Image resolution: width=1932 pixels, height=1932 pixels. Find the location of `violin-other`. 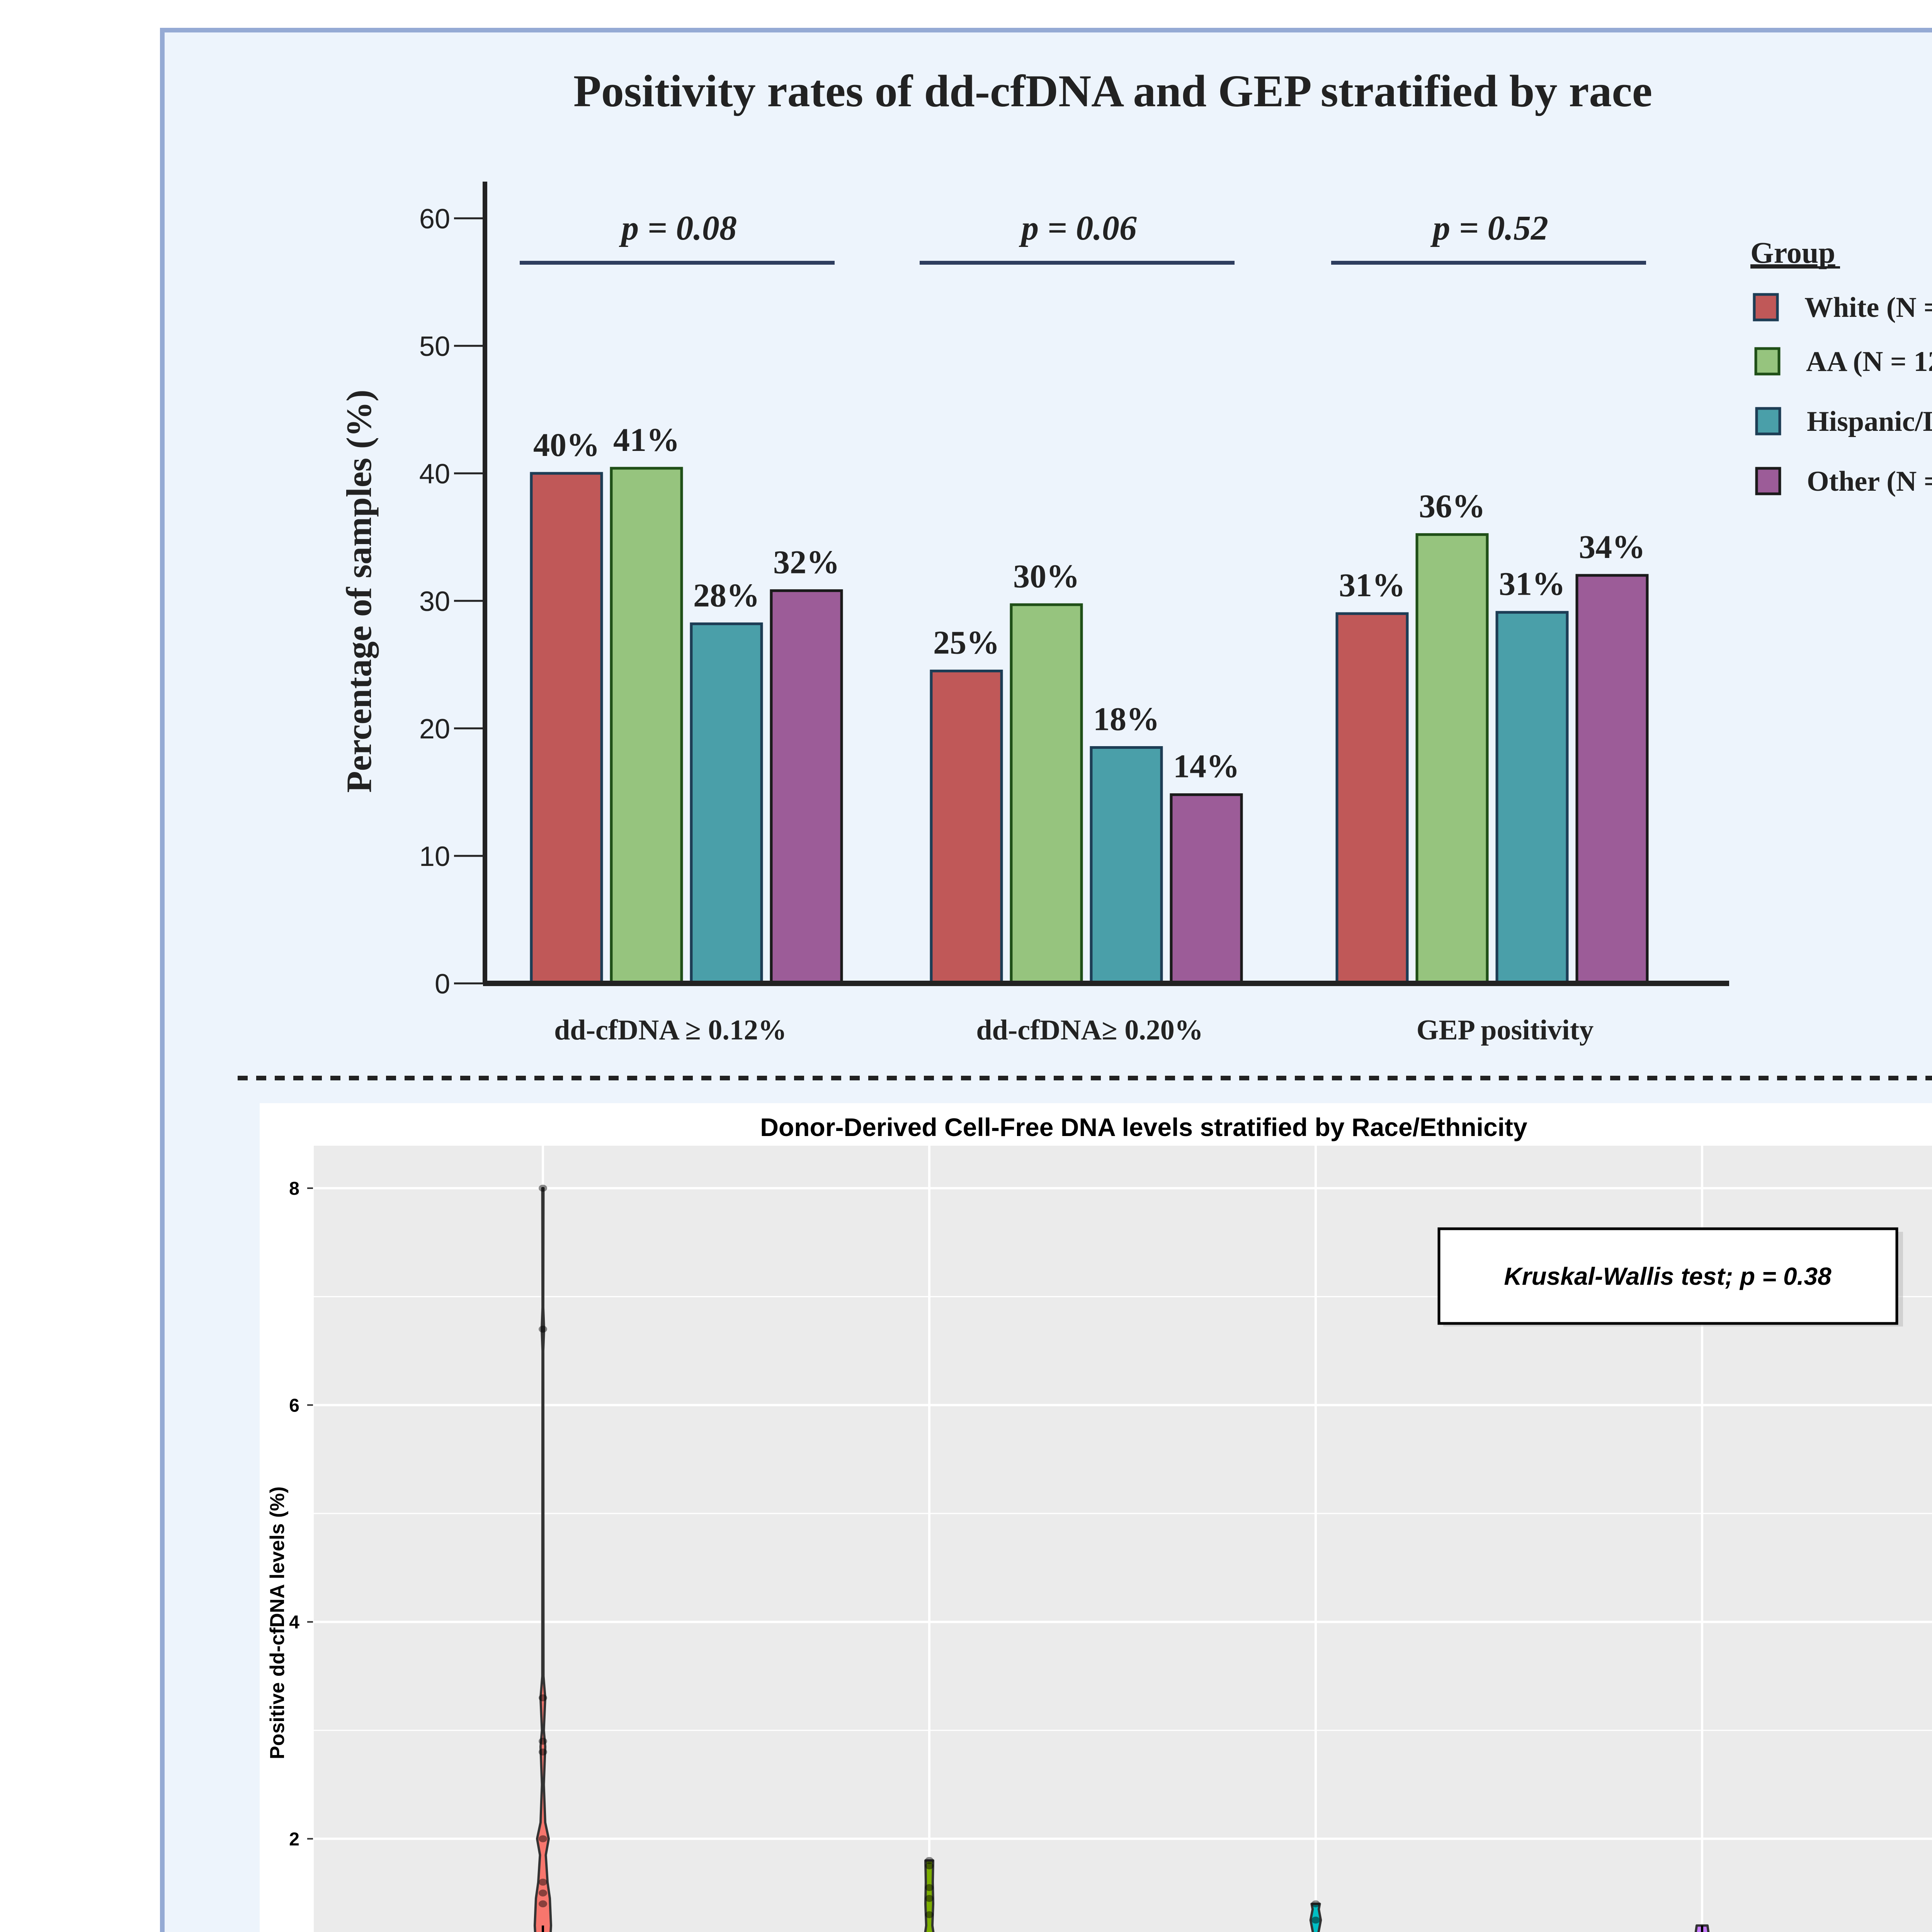

violin-other is located at coordinates (1702, 1928).